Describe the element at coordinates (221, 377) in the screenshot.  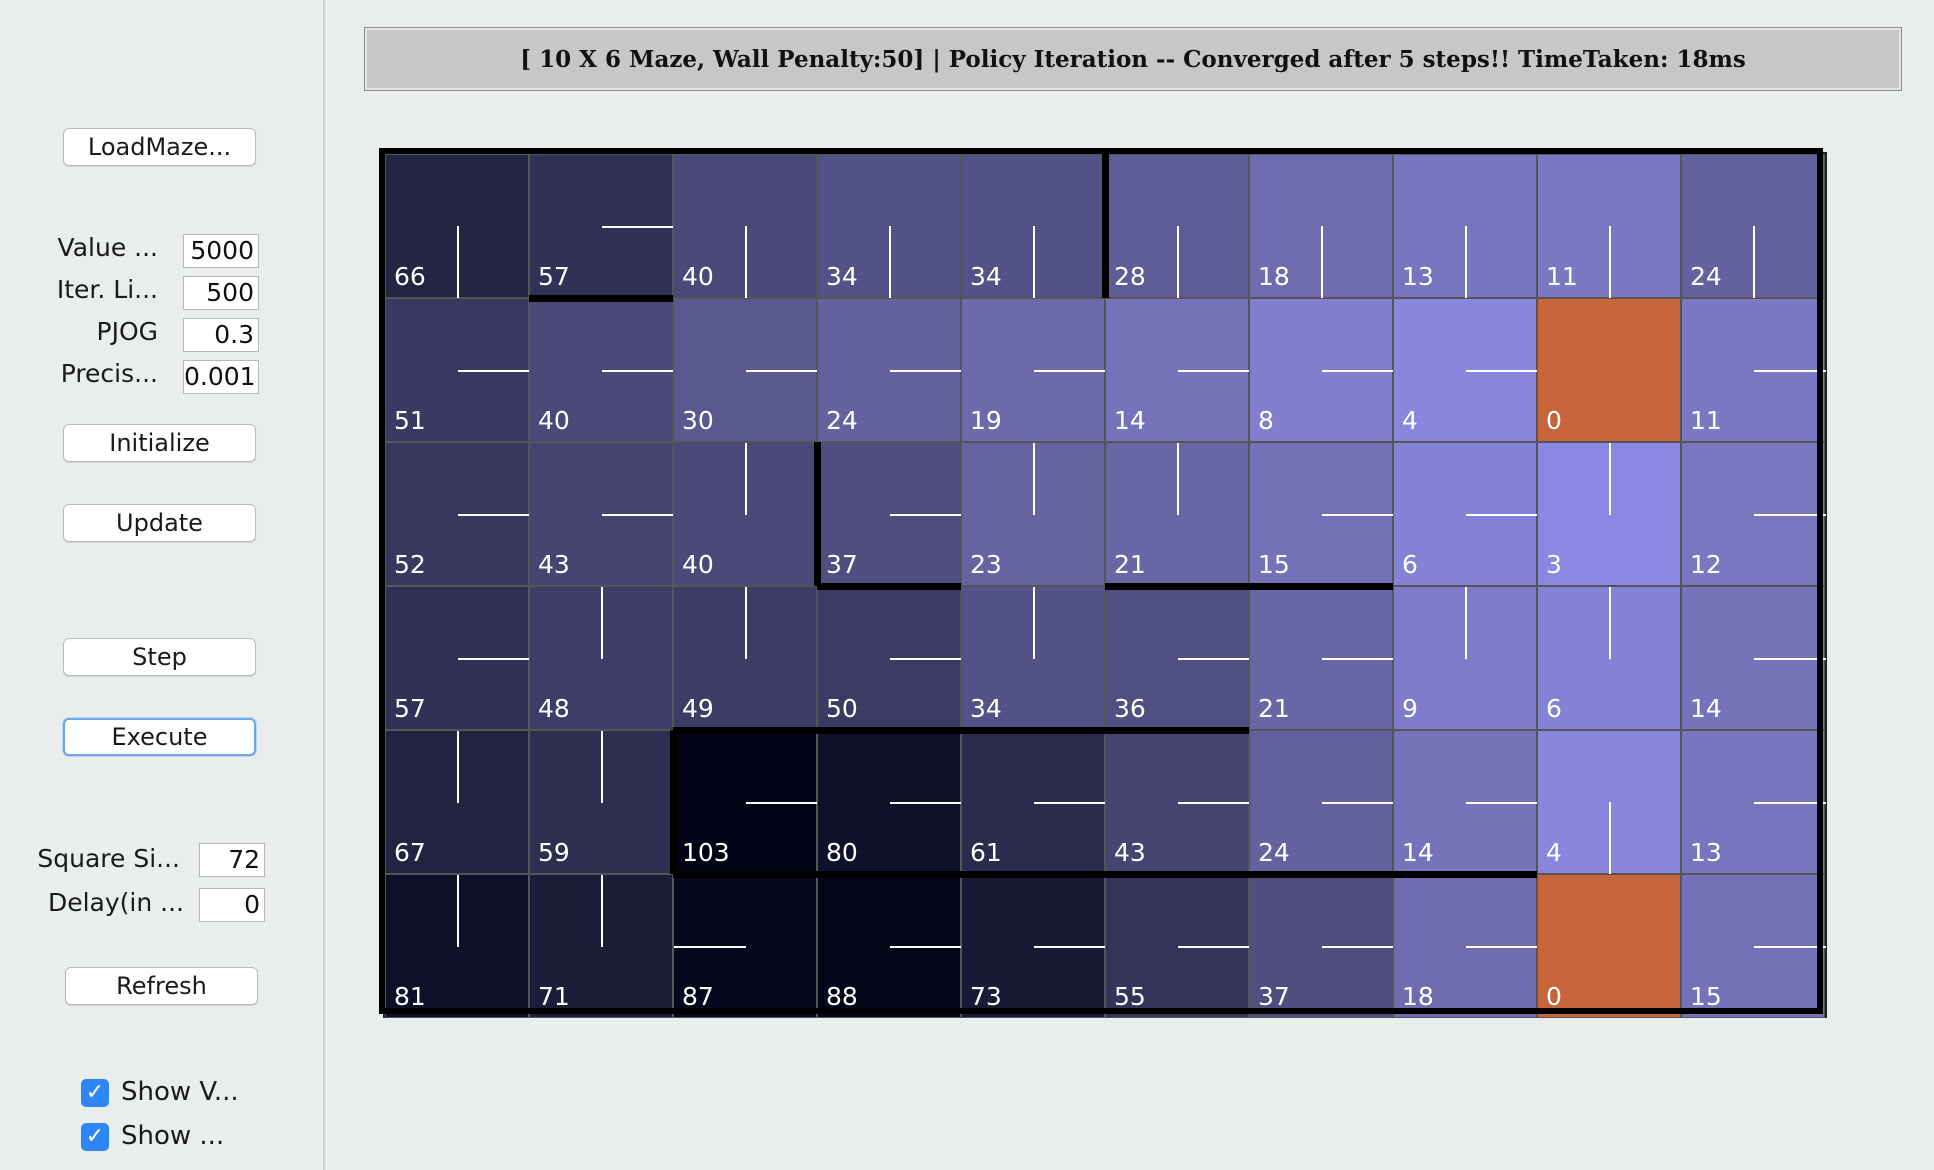
I see `precision-field: 0.001` at that location.